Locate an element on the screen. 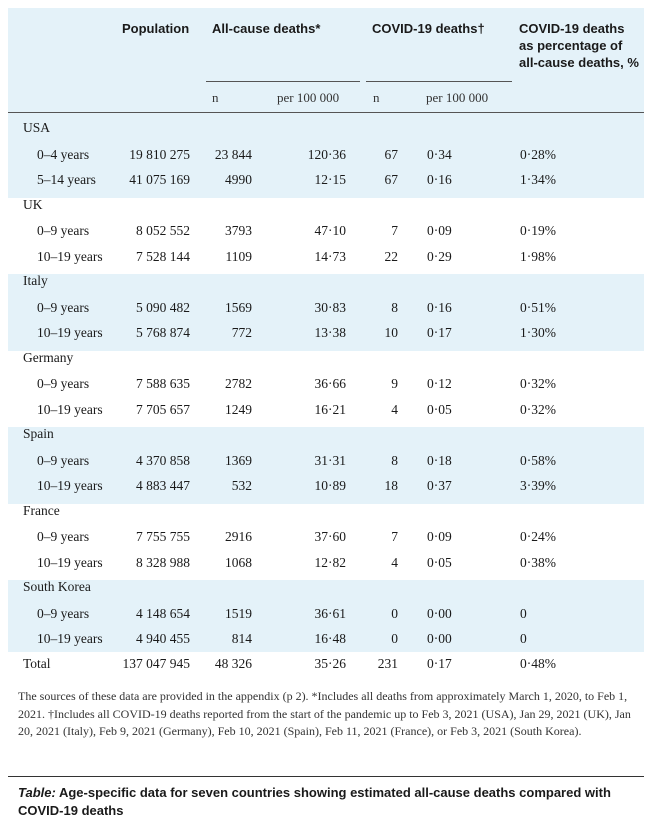 The width and height of the screenshot is (658, 835). all-cause-n-cell: 532 is located at coordinates (241, 485).